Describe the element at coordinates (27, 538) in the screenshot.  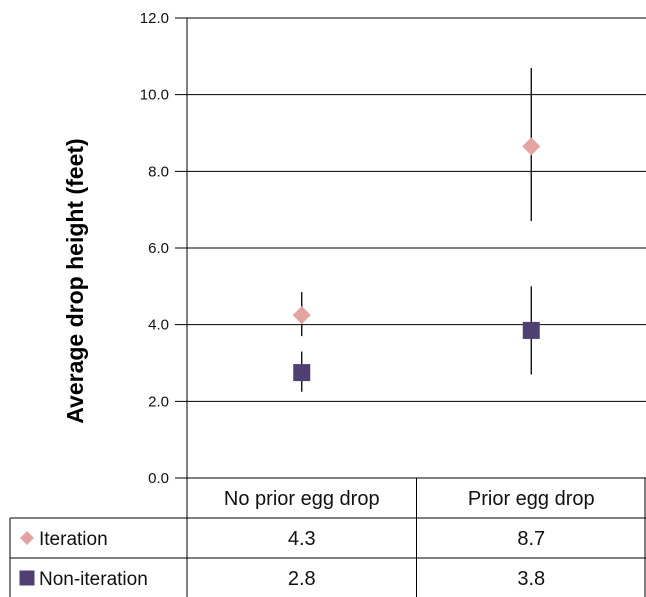
I see `legend-key-diamond` at that location.